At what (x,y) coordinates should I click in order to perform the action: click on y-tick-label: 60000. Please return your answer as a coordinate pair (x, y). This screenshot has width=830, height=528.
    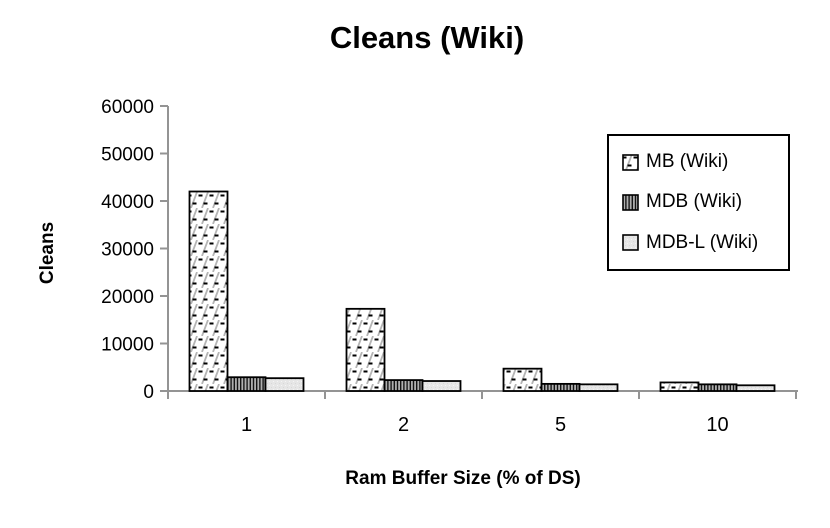
    Looking at the image, I should click on (127, 107).